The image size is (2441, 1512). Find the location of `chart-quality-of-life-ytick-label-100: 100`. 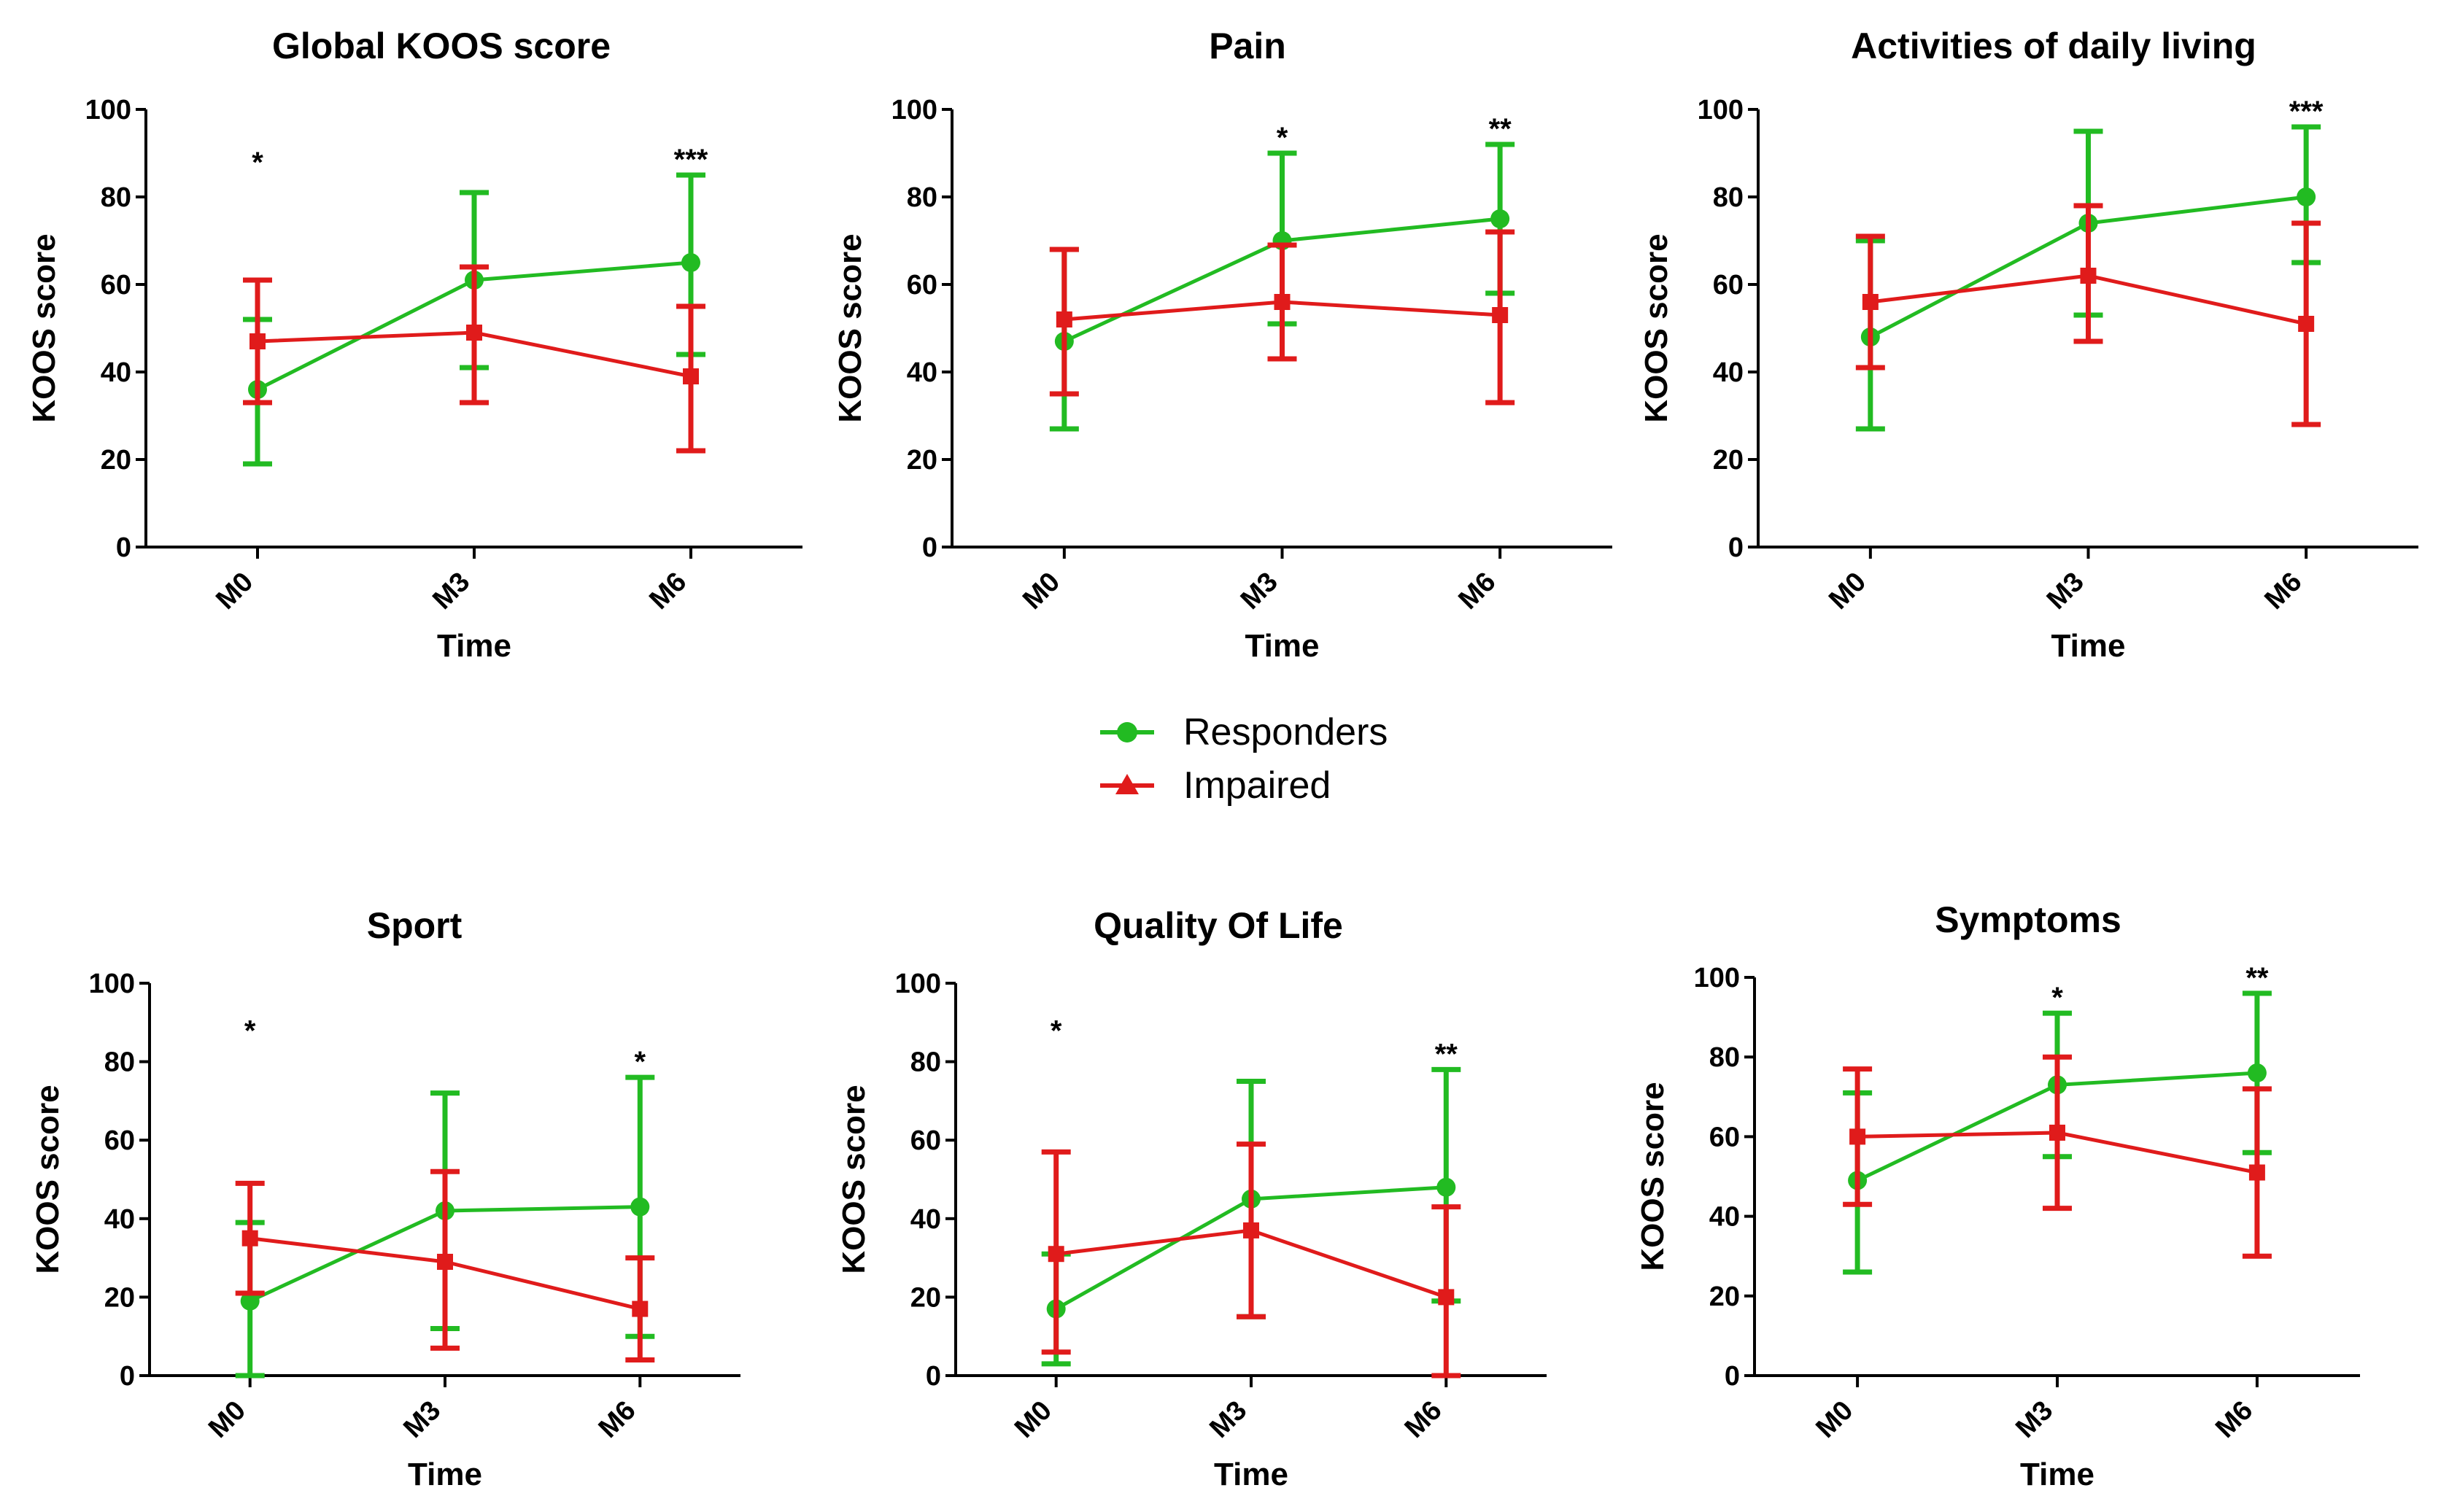

chart-quality-of-life-ytick-label-100: 100 is located at coordinates (918, 984).